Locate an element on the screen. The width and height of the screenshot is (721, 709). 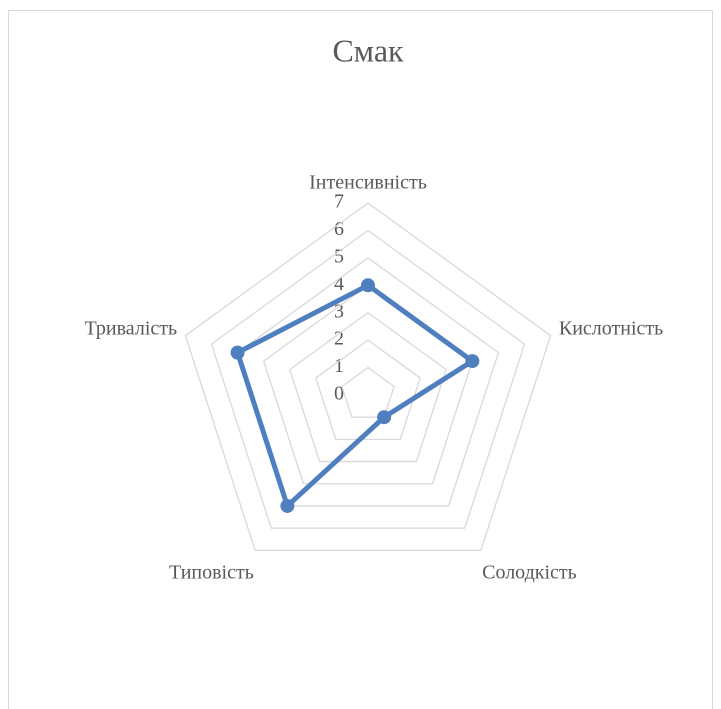
r-tick-label: 5 is located at coordinates (339, 256).